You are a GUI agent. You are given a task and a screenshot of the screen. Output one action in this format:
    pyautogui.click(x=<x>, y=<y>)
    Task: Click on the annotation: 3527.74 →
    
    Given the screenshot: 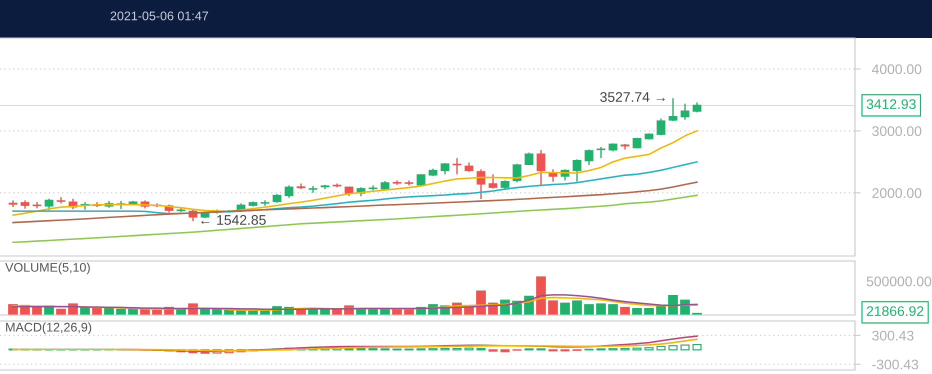 What is the action you would take?
    pyautogui.click(x=632, y=97)
    